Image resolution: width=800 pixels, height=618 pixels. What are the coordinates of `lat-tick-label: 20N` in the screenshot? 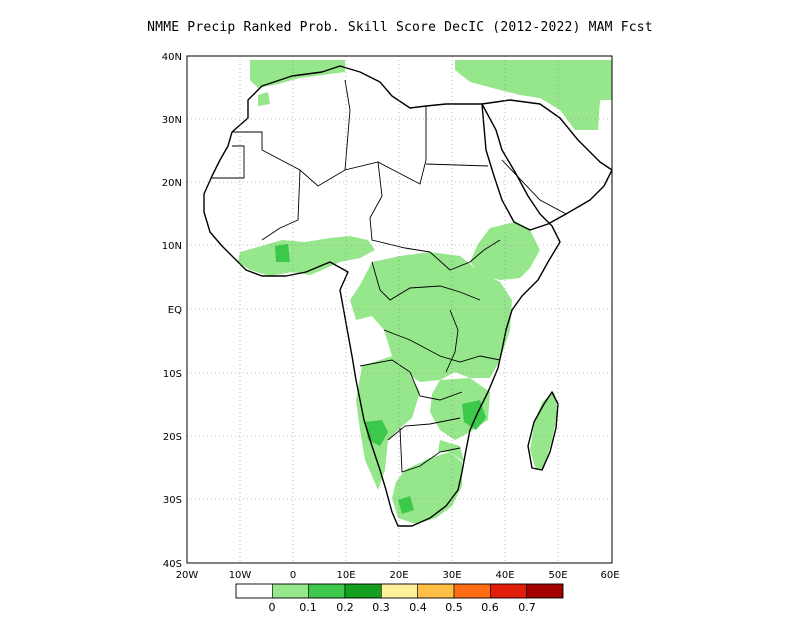 It's located at (172, 183).